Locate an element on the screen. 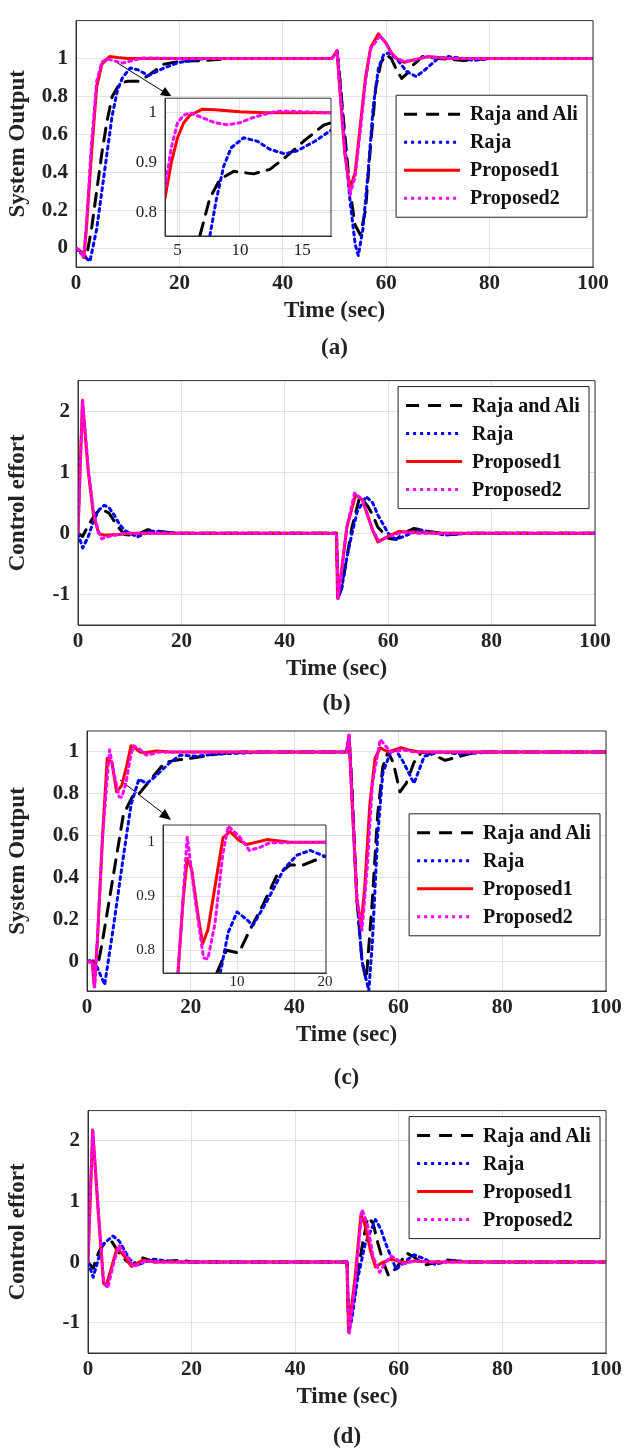  x-tick-label: 5 is located at coordinates (177, 249).